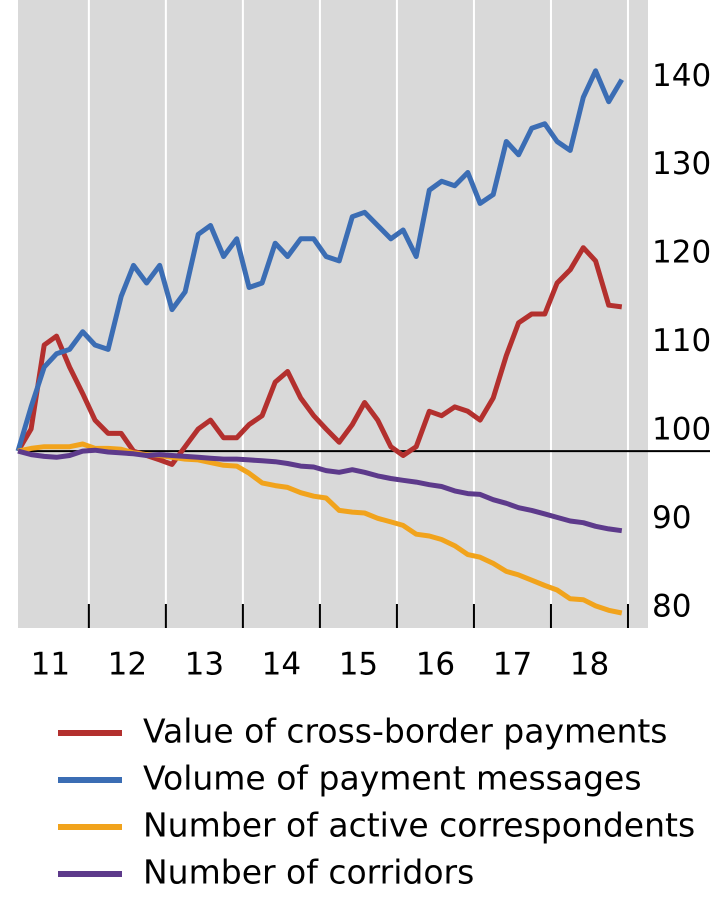 This screenshot has width=724, height=898. What do you see at coordinates (681, 164) in the screenshot?
I see `y-tick-label: 130` at bounding box center [681, 164].